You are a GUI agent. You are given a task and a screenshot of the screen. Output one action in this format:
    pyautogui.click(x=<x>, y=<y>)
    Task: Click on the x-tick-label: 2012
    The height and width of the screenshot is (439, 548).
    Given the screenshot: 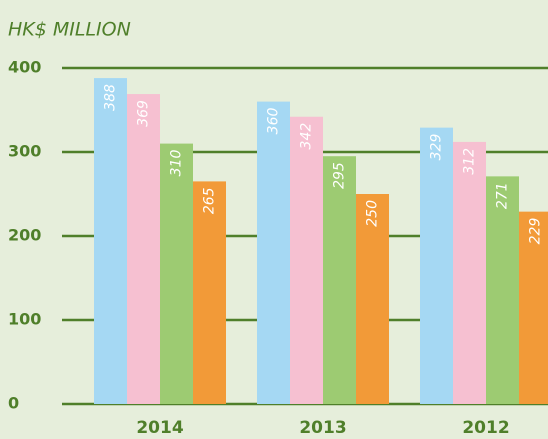 What is the action you would take?
    pyautogui.click(x=485, y=428)
    